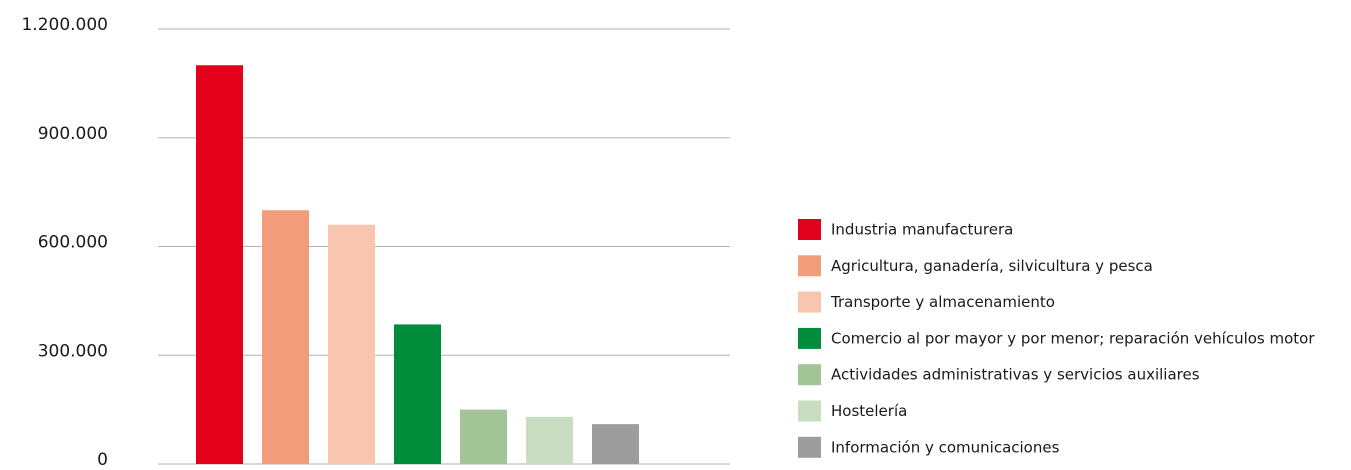  Describe the element at coordinates (73, 243) in the screenshot. I see `y-tick-label: 600.000` at that location.